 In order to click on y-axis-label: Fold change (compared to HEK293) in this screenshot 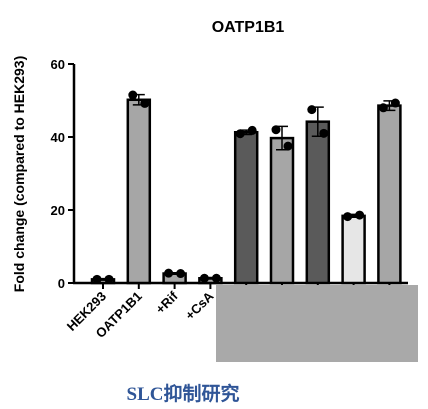, I will do `click(19, 174)`.